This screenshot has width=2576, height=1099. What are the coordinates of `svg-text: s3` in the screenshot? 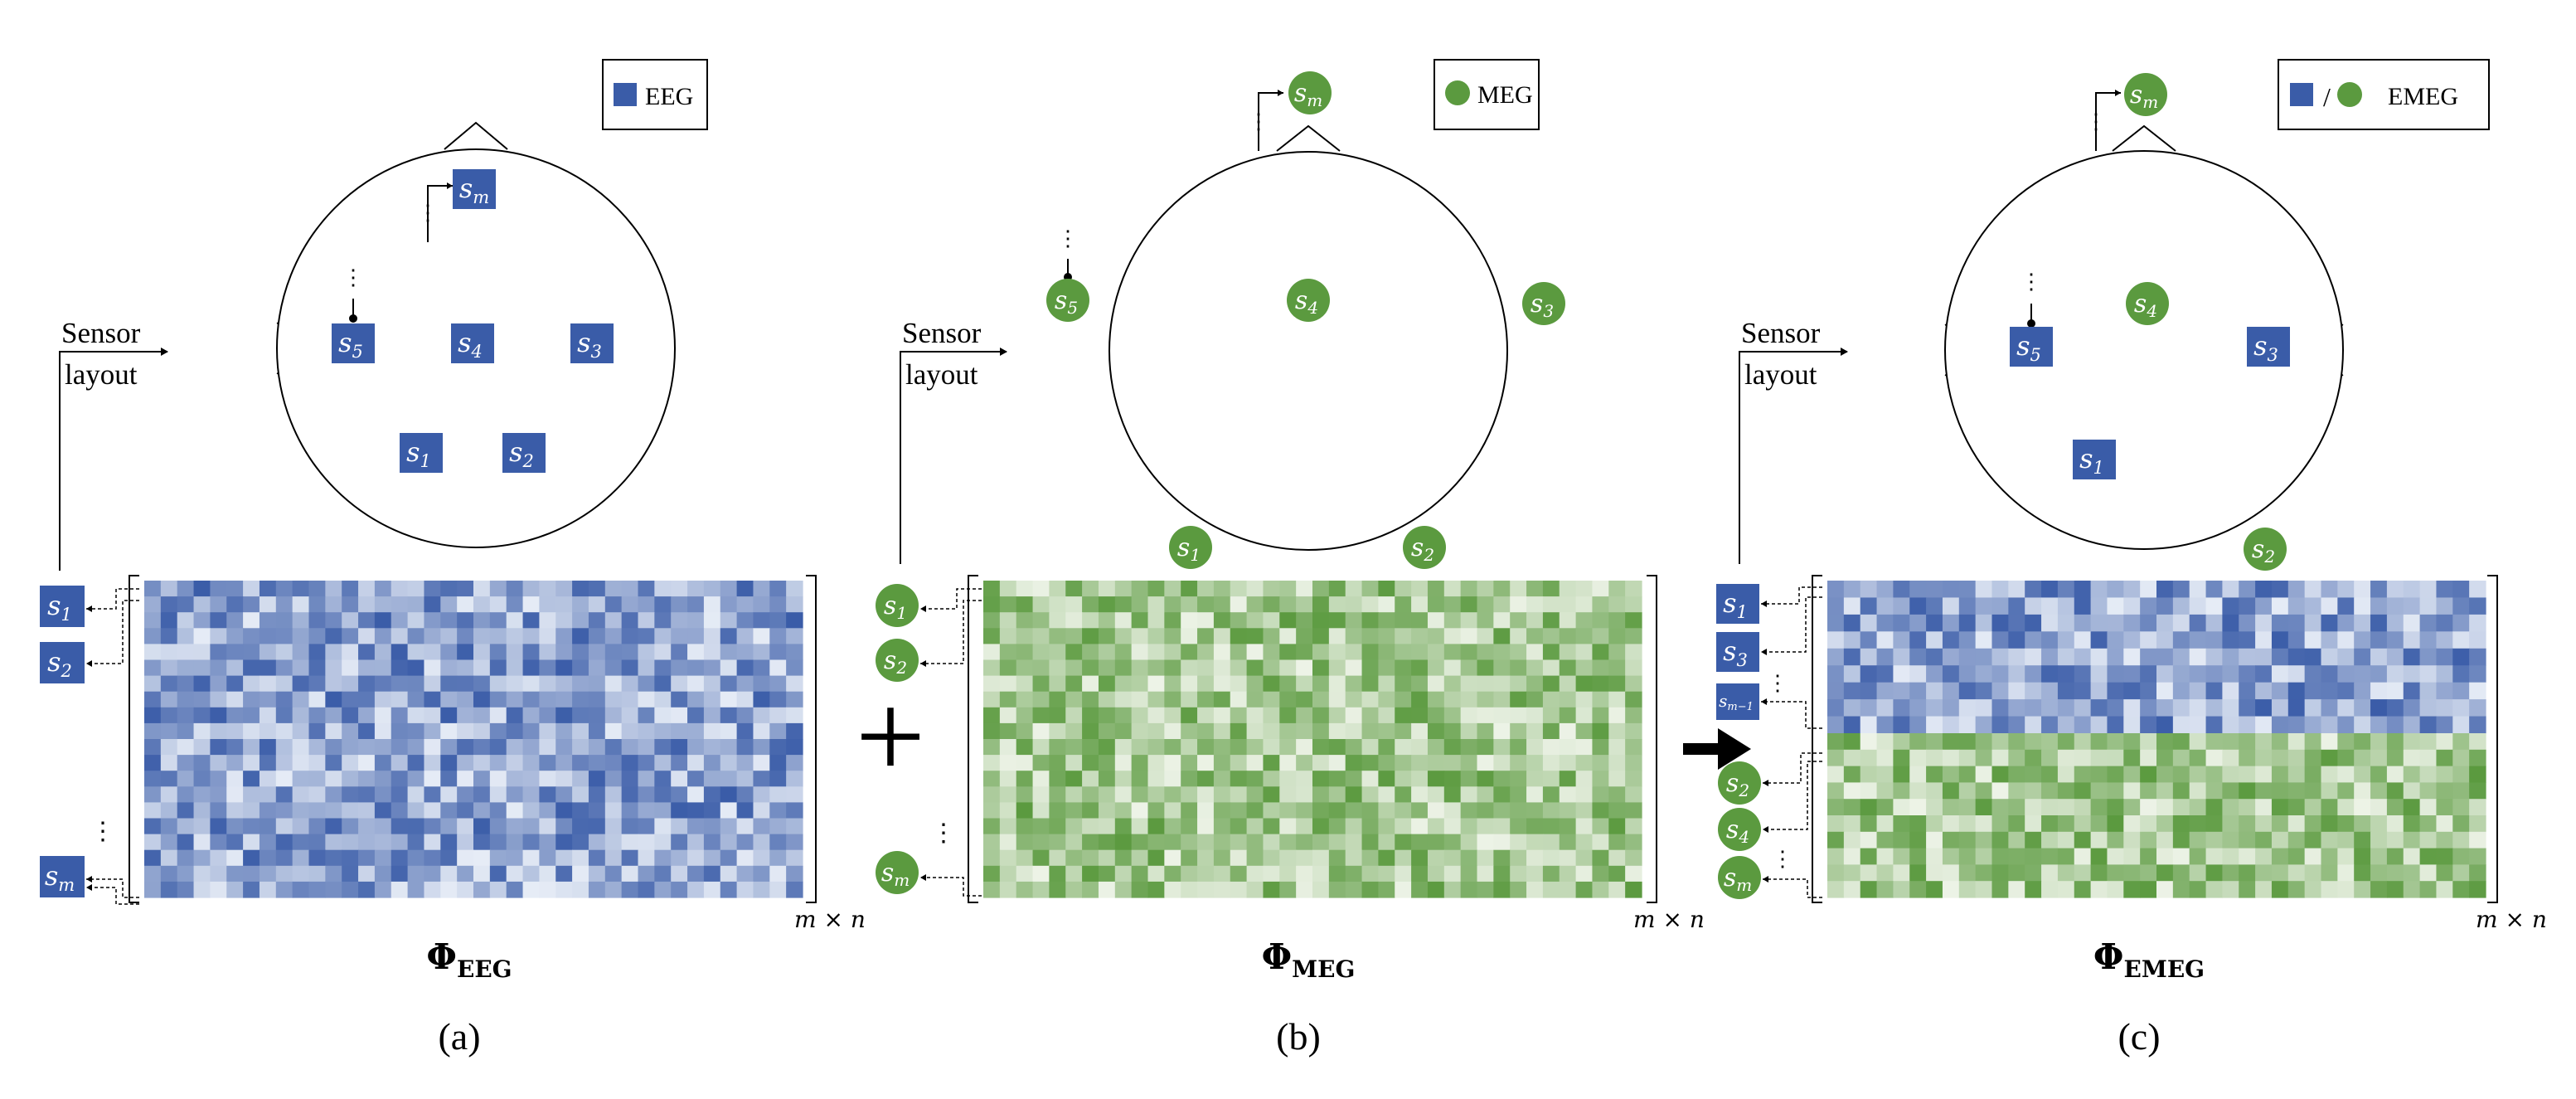 It's located at (1542, 305).